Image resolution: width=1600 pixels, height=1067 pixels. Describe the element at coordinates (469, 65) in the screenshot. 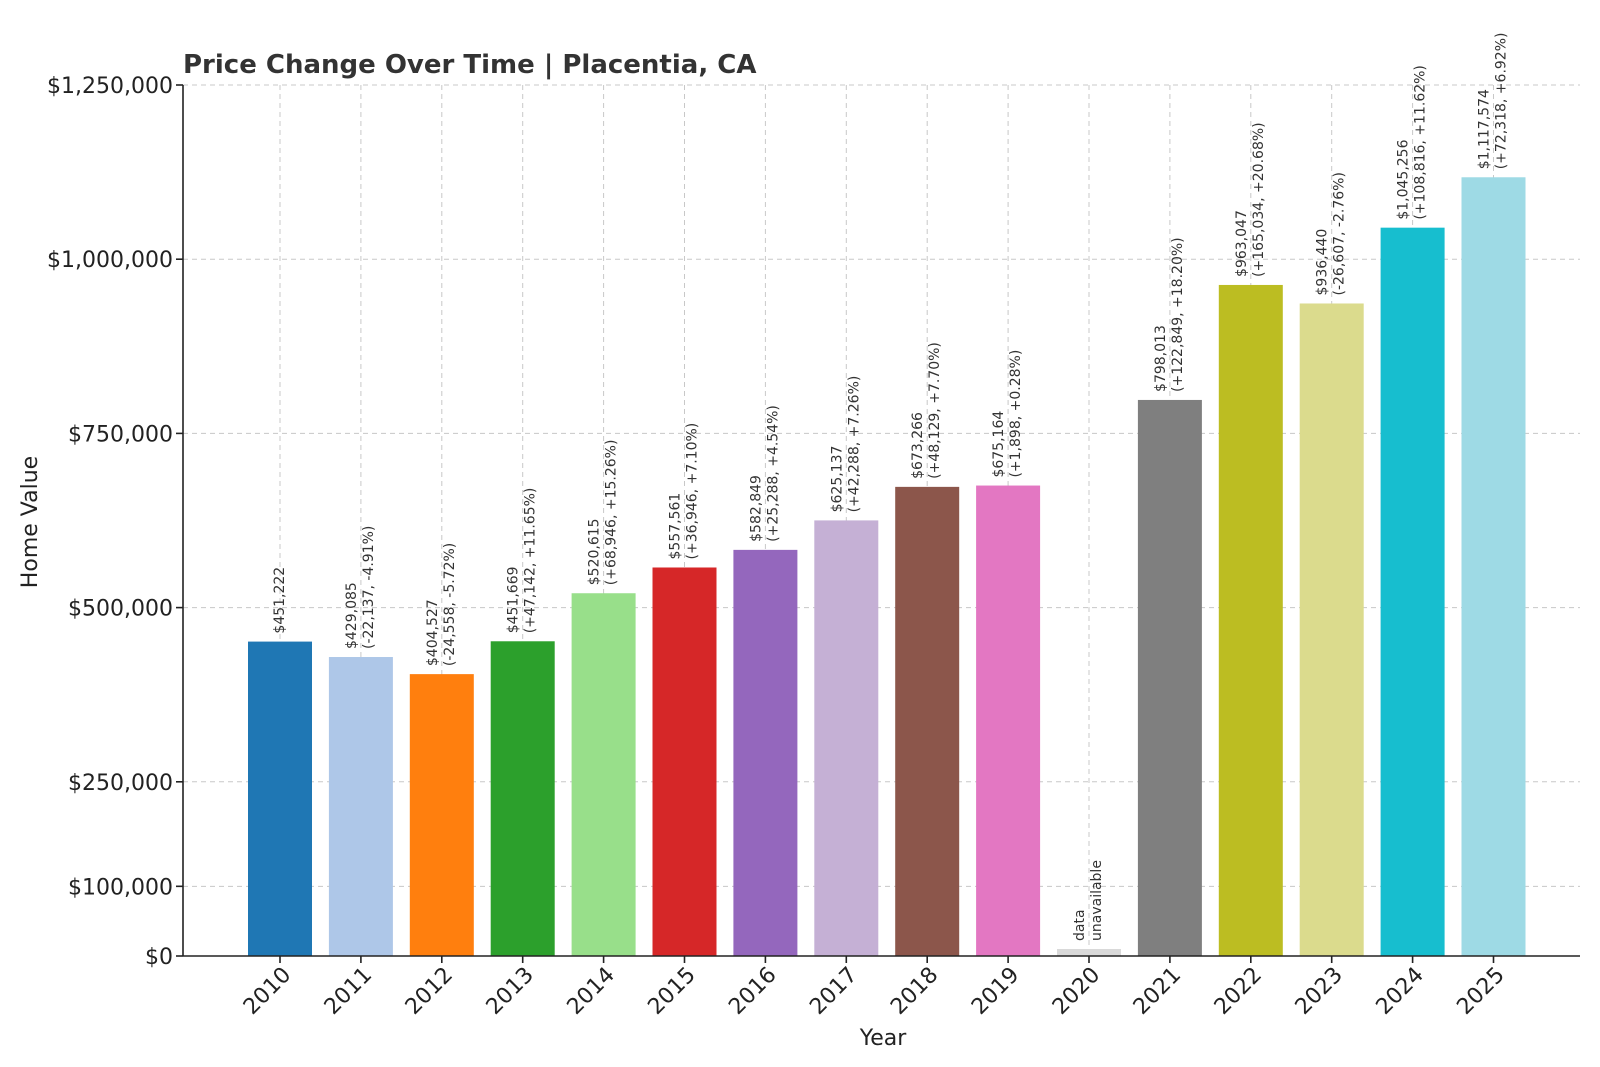

I see `chart-title: Price Change Over Time | Placentia, CA` at that location.